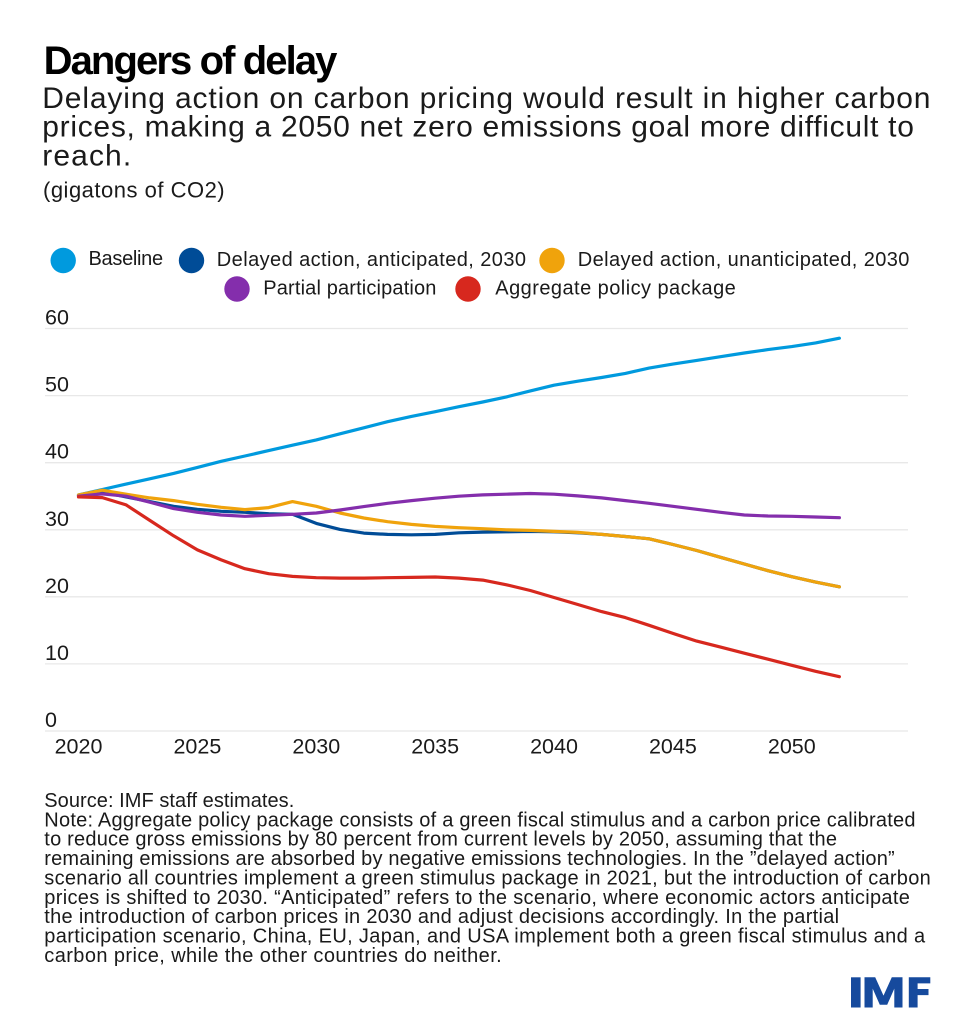  Describe the element at coordinates (372, 260) in the screenshot. I see `svg-text:Delayed action, anticipated, 2: Delayed action, anticipated, 2030` at that location.